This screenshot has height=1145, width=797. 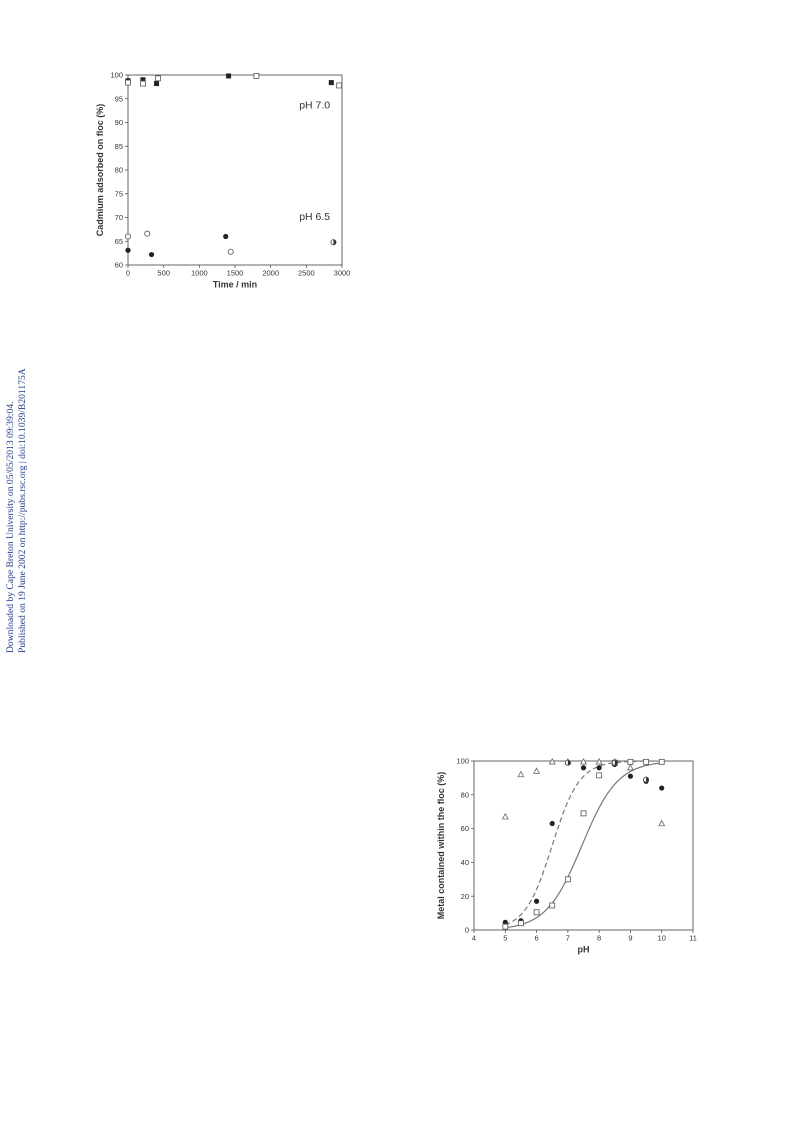 I want to click on y-tick-label: 95, so click(x=119, y=98).